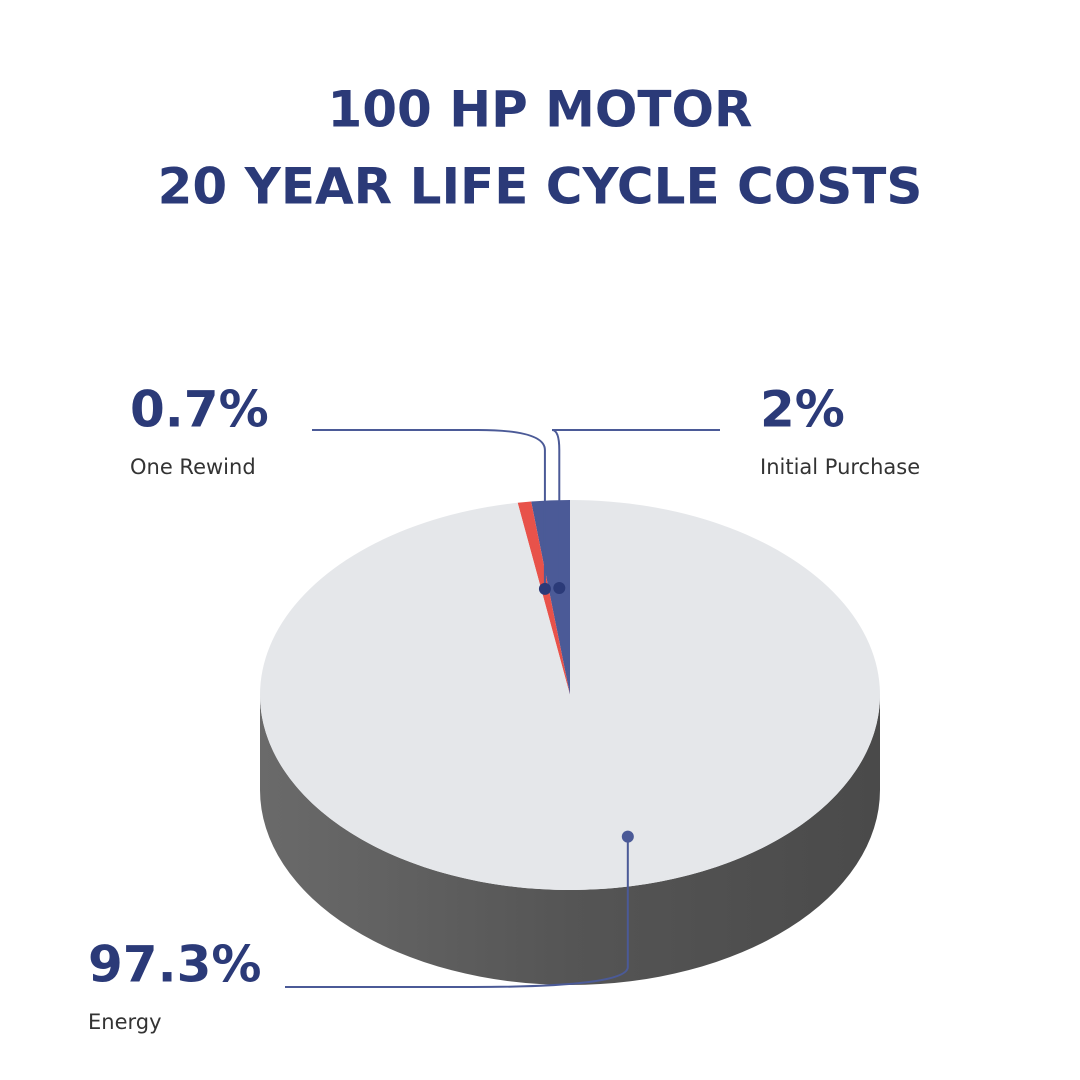  I want to click on value-label: 0.7%, so click(199, 410).